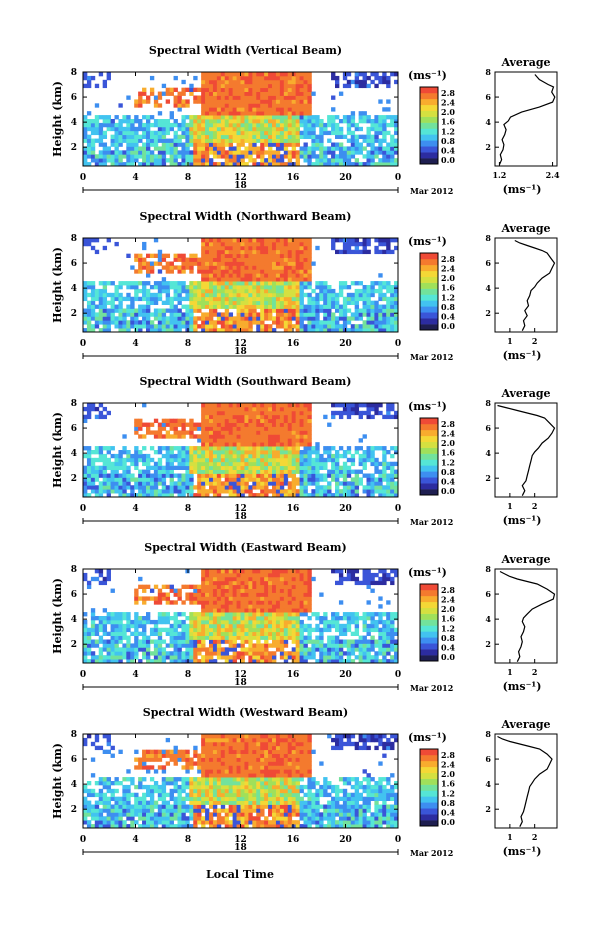 The height and width of the screenshot is (929, 612). Describe the element at coordinates (448, 151) in the screenshot. I see `colorbar-tick-label: 0.4` at that location.